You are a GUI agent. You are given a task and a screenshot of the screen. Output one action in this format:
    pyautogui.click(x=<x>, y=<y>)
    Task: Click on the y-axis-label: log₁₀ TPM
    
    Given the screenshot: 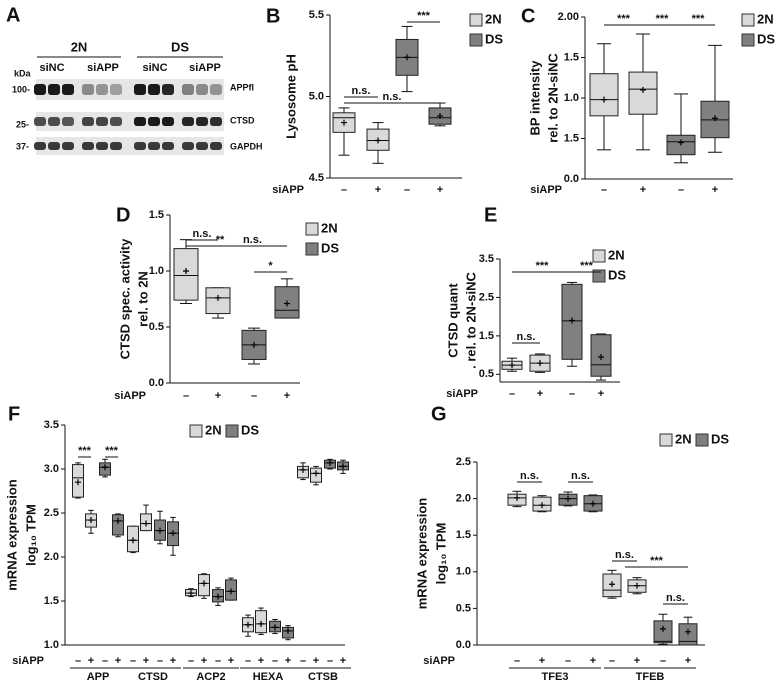 What is the action you would take?
    pyautogui.click(x=30, y=535)
    